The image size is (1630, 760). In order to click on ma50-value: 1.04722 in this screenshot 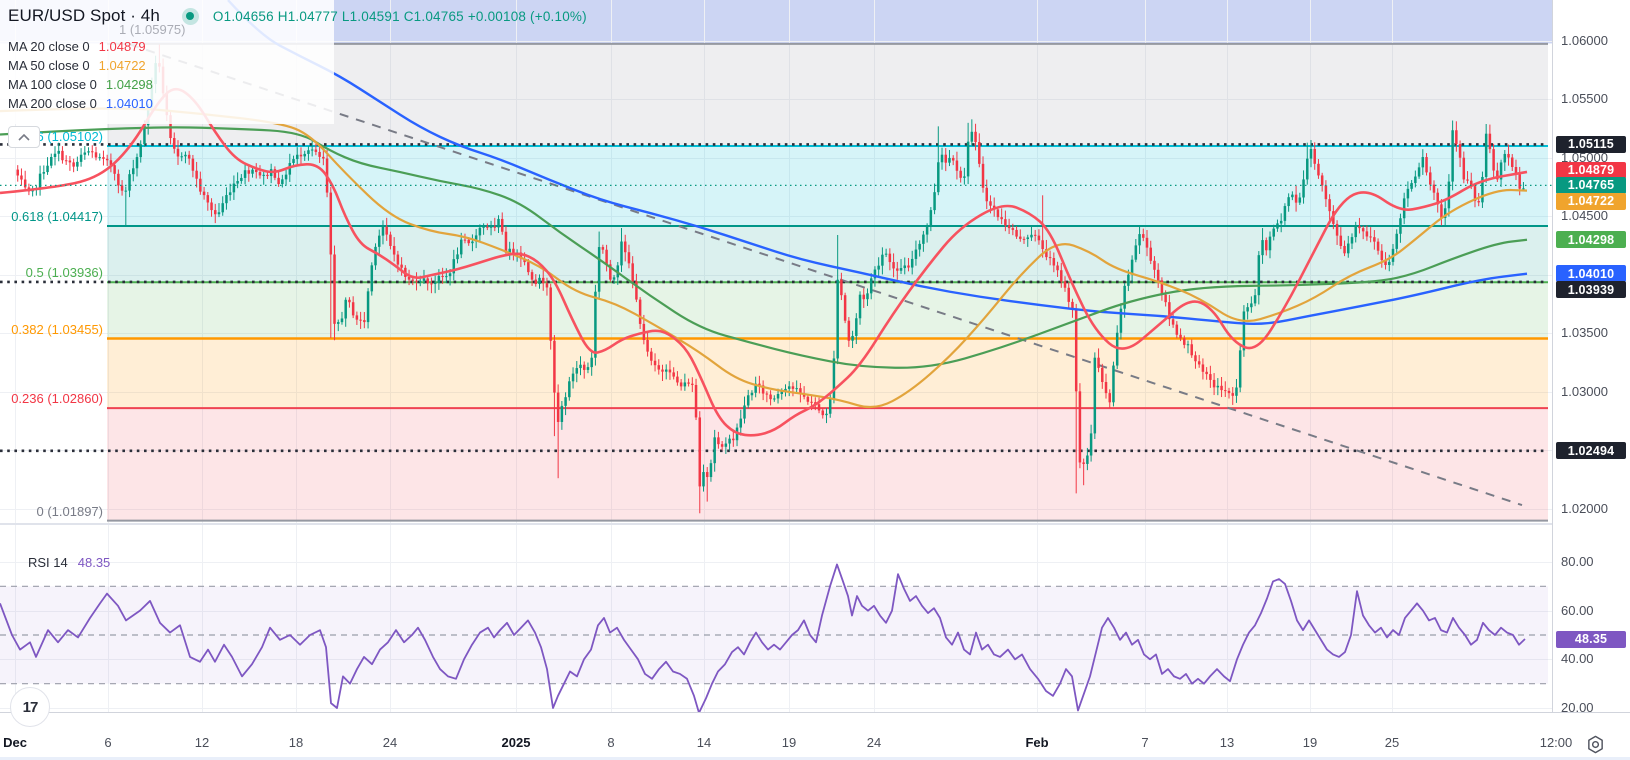, I will do `click(122, 65)`.